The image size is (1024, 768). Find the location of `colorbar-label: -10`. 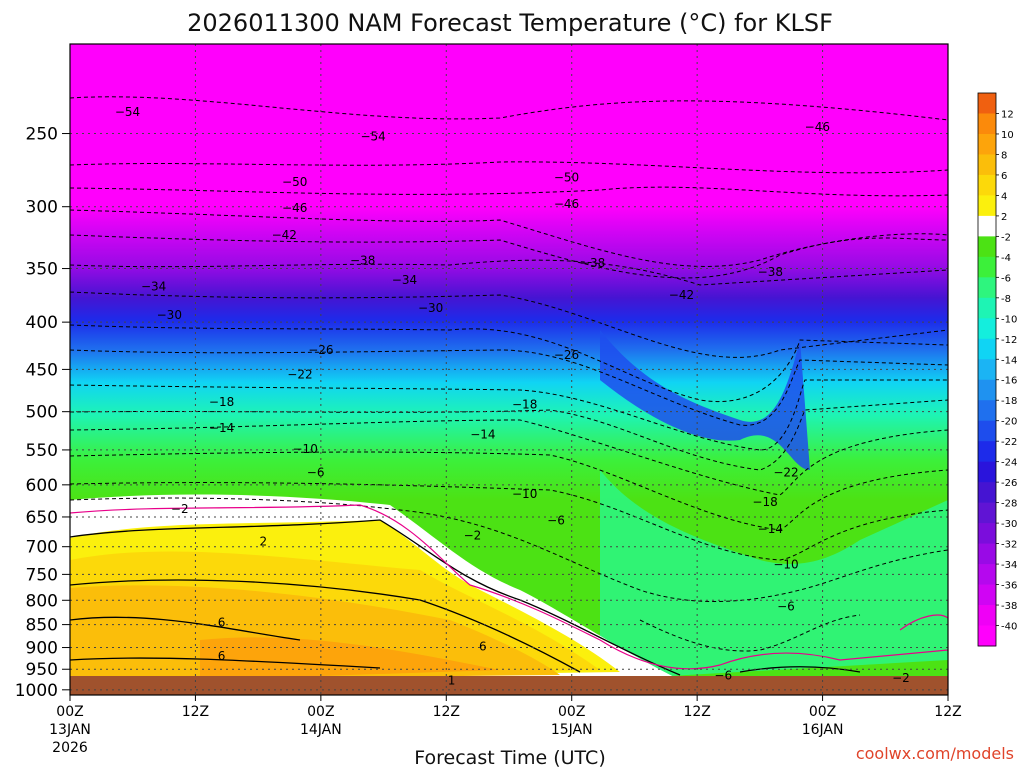

colorbar-label: -10 is located at coordinates (1009, 319).